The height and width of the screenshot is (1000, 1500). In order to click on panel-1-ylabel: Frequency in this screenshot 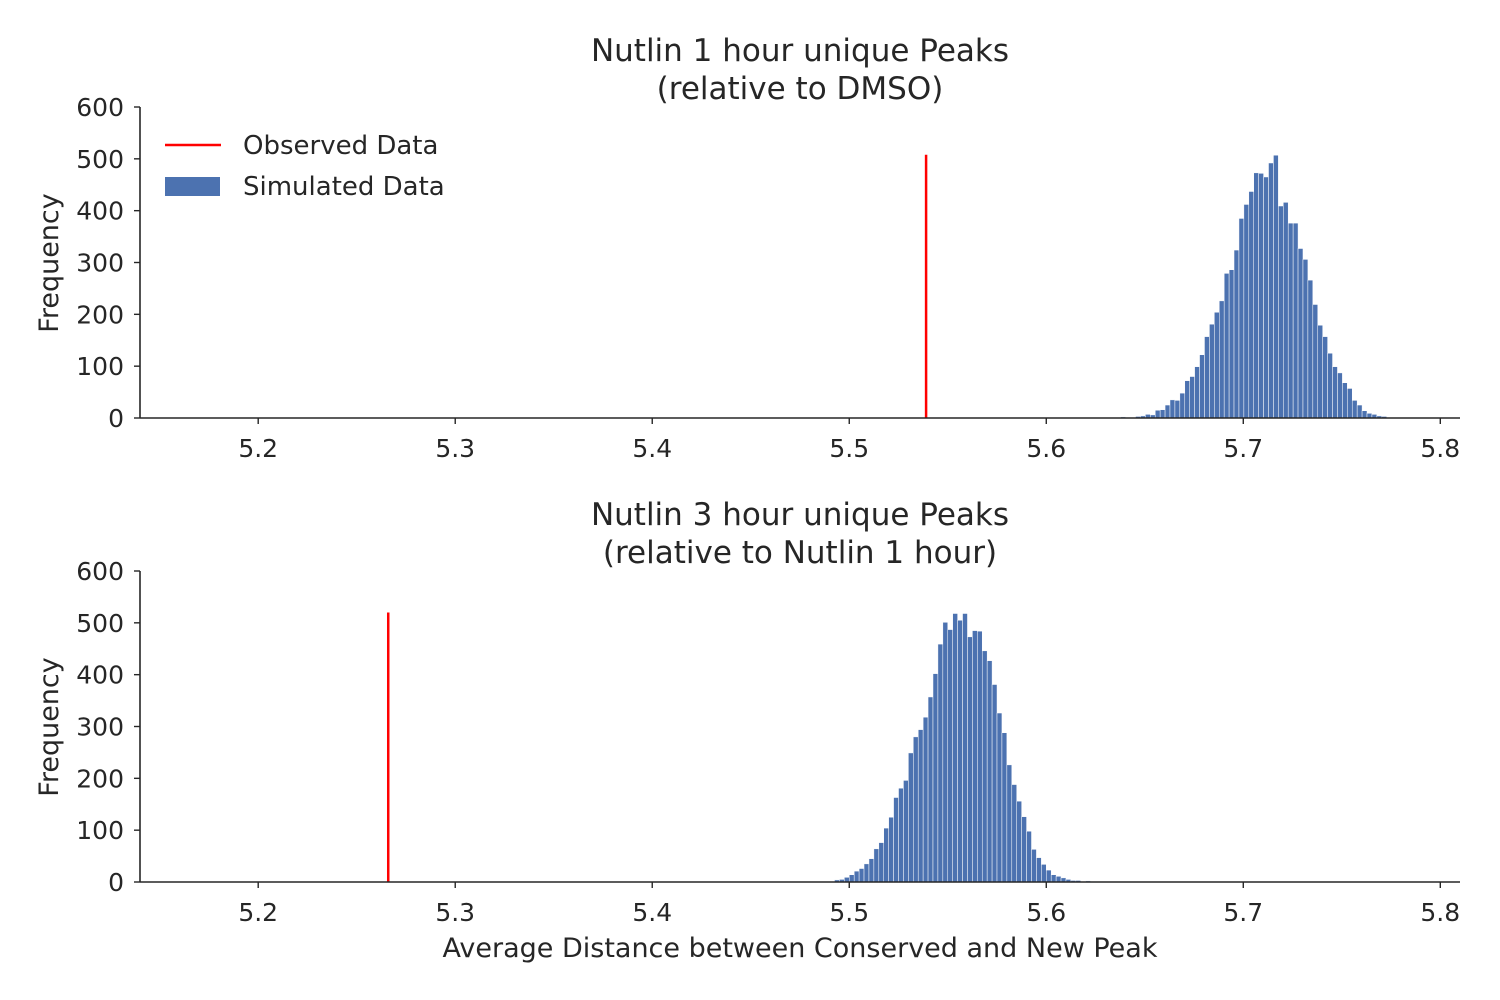, I will do `click(49, 263)`.